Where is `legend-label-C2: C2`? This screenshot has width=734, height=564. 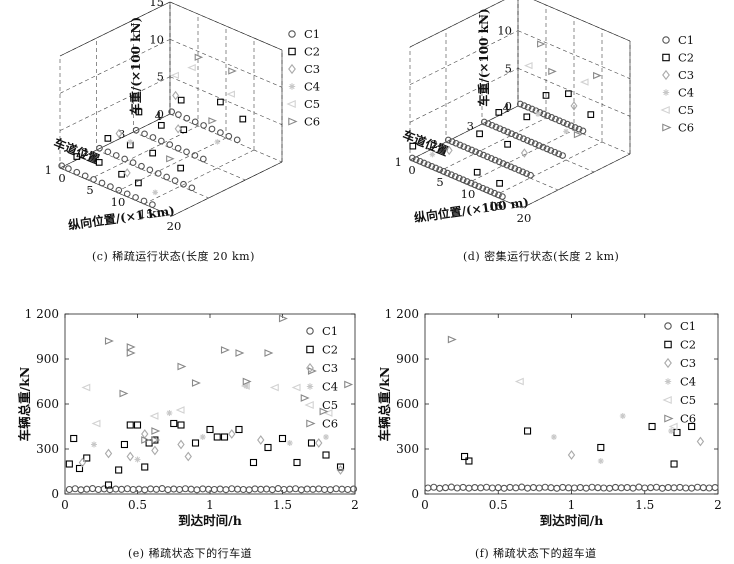 legend-label-C2: C2 is located at coordinates (312, 52).